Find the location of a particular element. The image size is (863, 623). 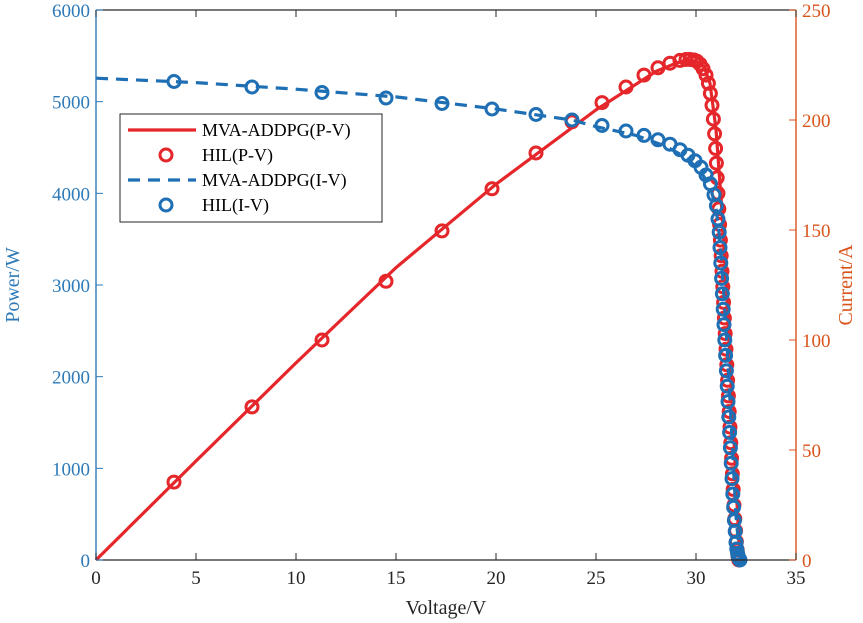

y-right-tick-label: 250 is located at coordinates (816, 11).